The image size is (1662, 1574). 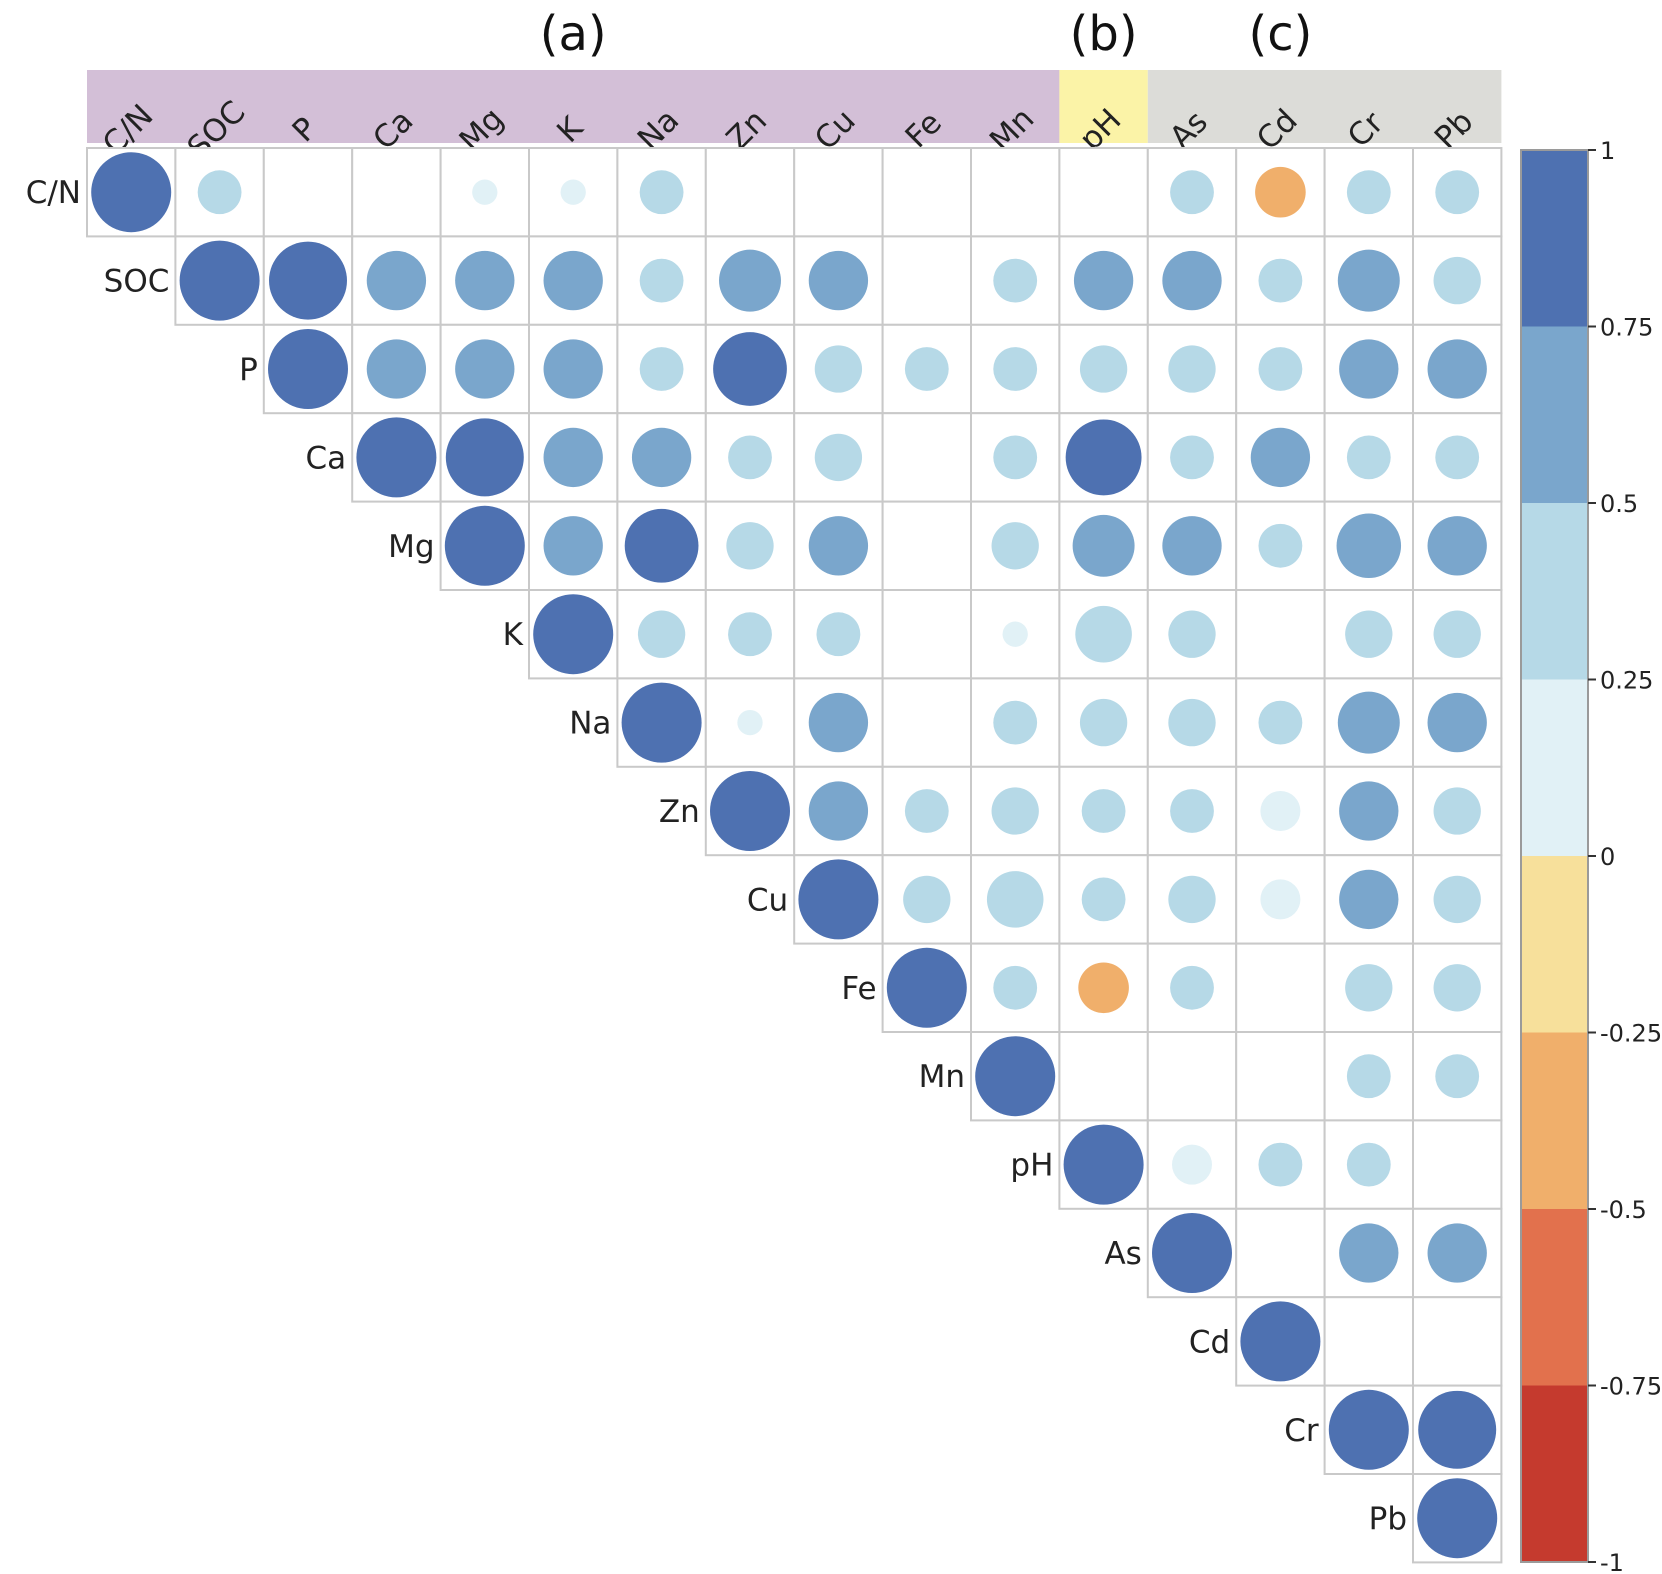 What do you see at coordinates (1192, 192) in the screenshot?
I see `corr-circle-c-n-as` at bounding box center [1192, 192].